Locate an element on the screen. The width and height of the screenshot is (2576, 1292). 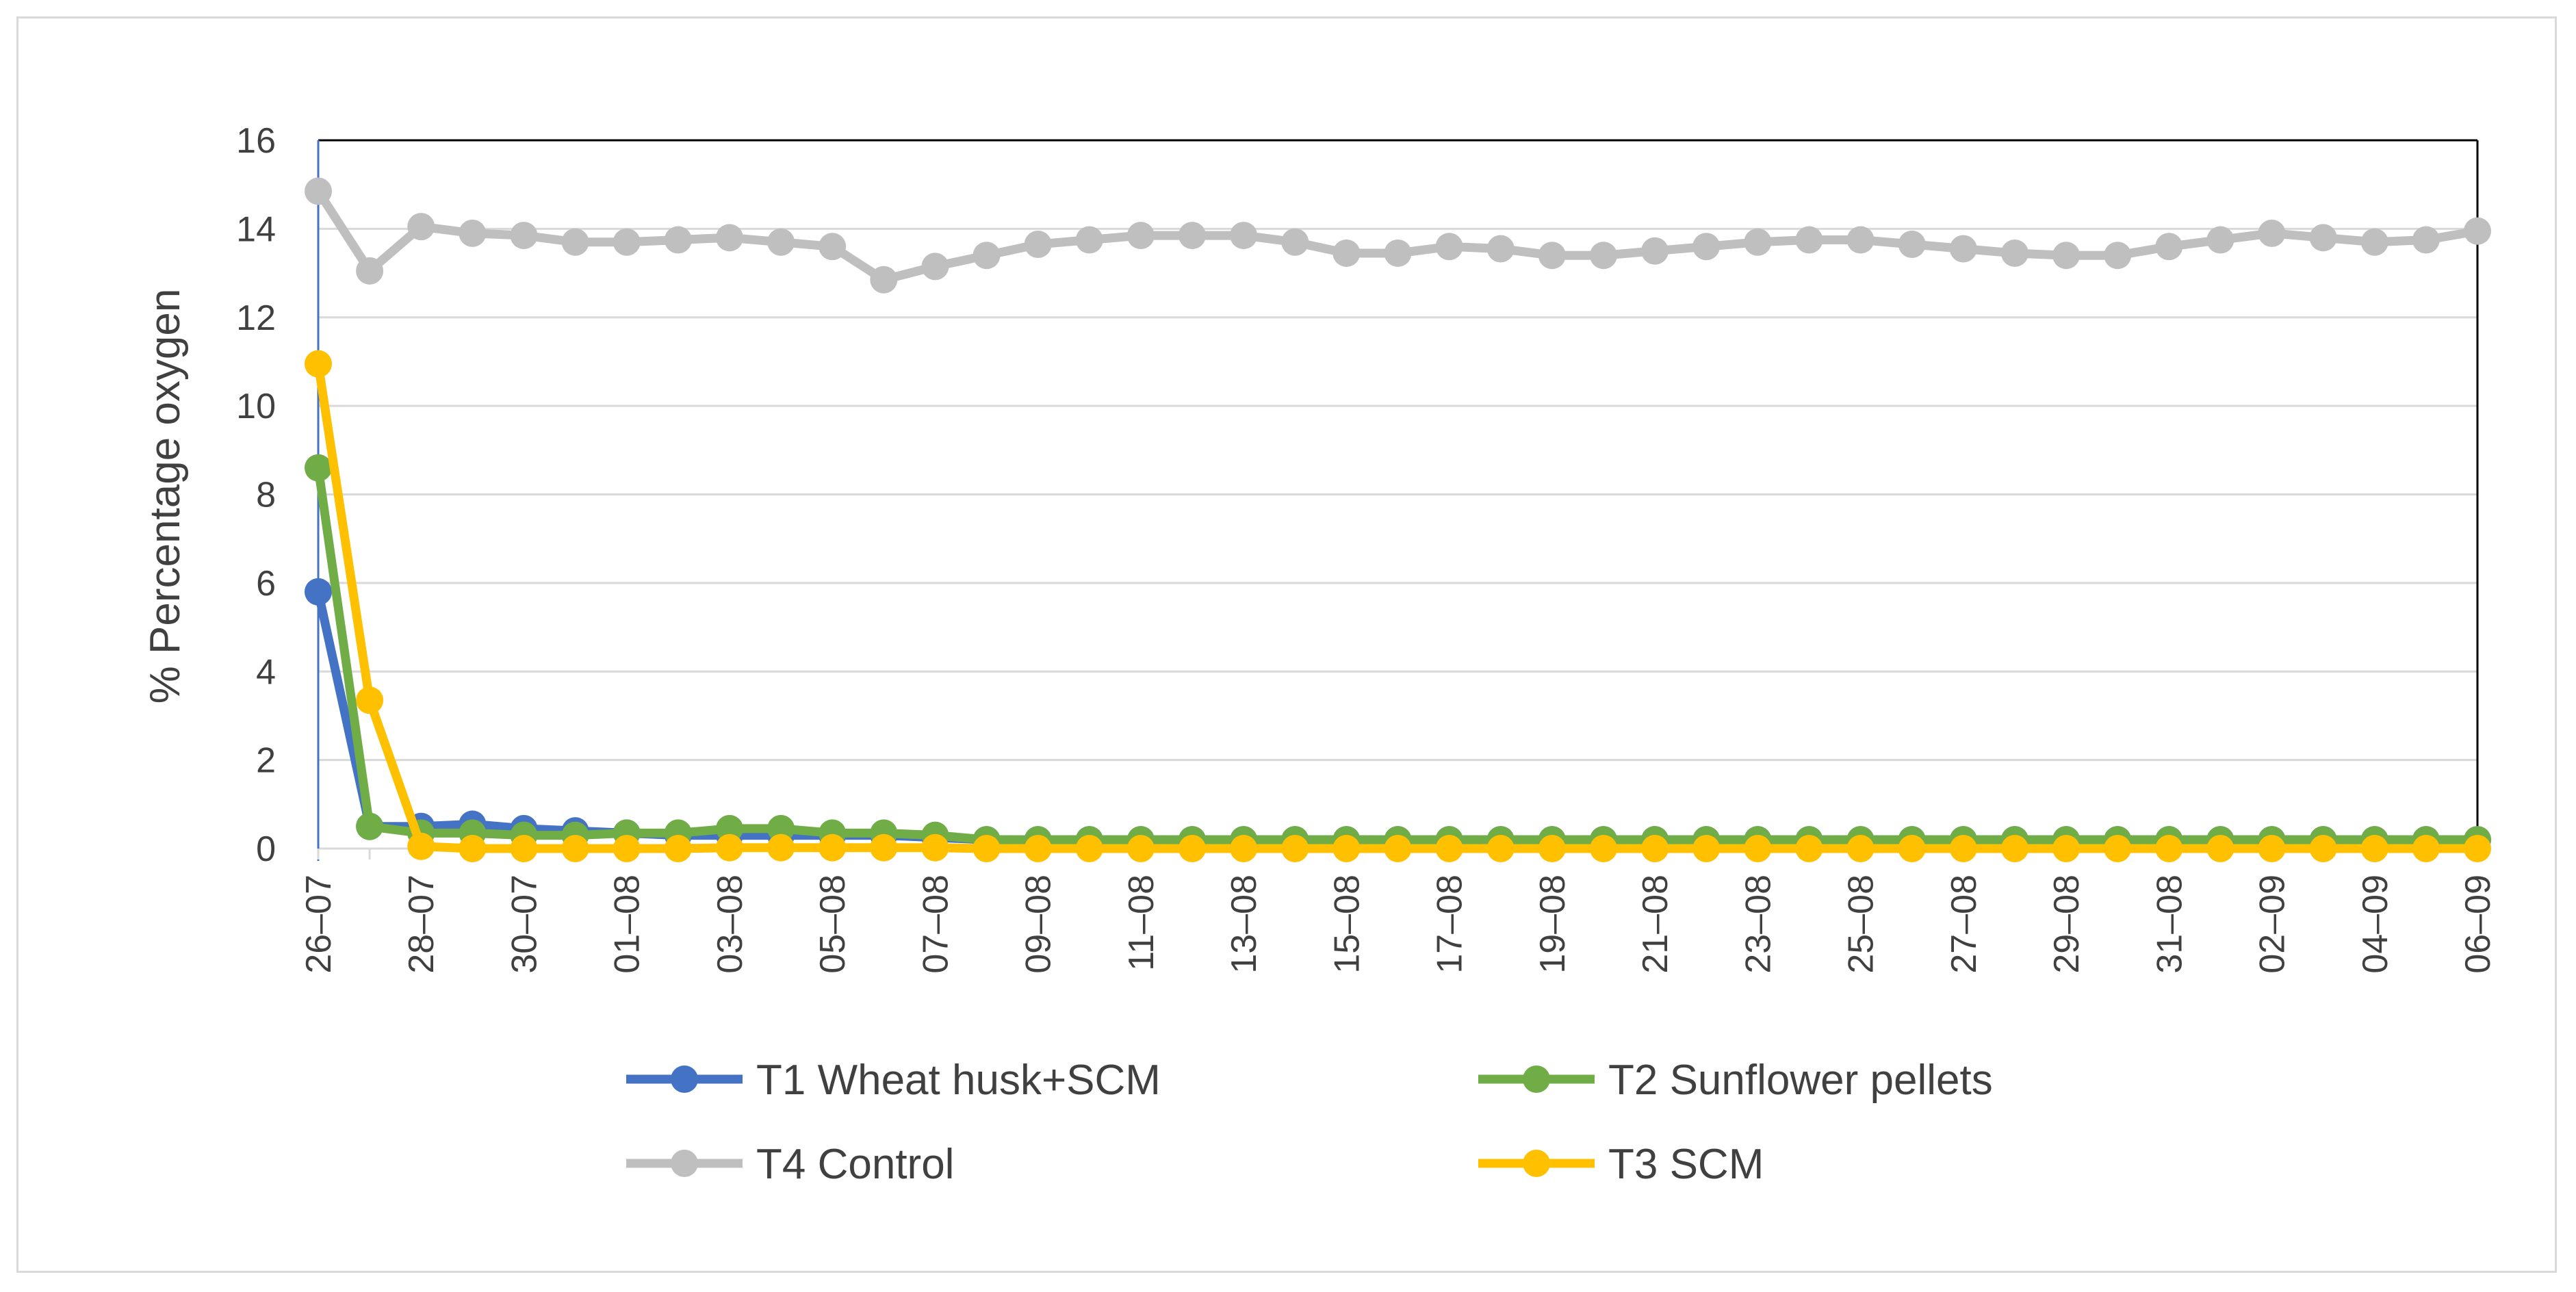
x-tick-label-25–08: 25–08 is located at coordinates (1861, 924).